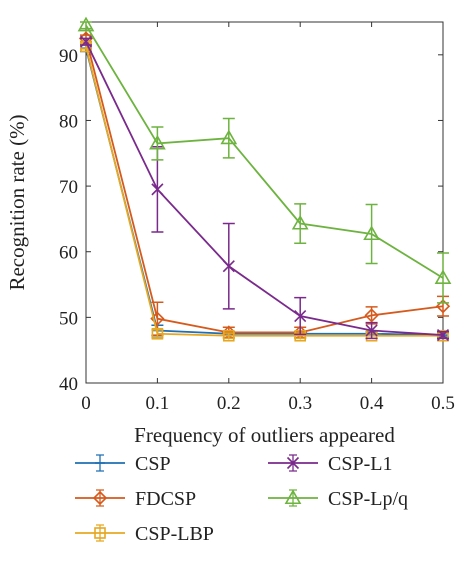 The width and height of the screenshot is (474, 563). I want to click on legend: CSP FDCSP CSP-LBP CSP-L1 CSP-Lp/q, so click(241, 499).